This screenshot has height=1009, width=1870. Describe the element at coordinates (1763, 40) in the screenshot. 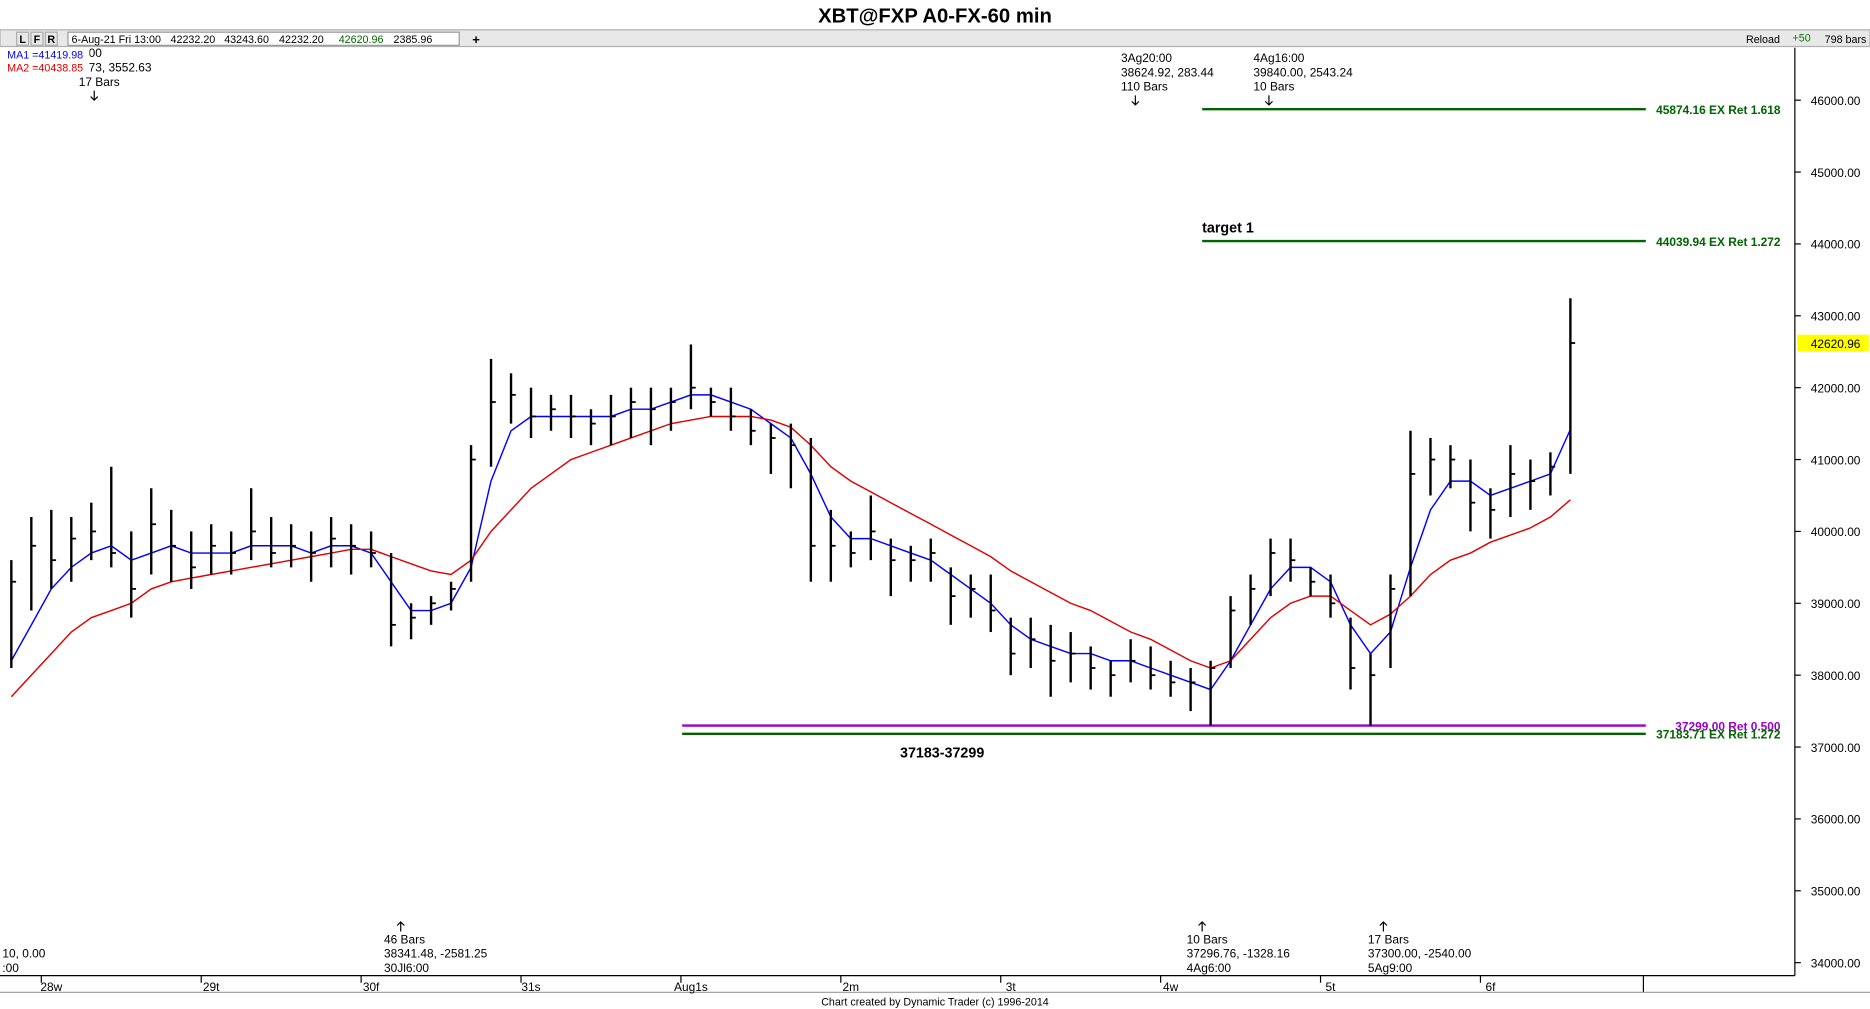

I see `reload-button: Reload` at that location.